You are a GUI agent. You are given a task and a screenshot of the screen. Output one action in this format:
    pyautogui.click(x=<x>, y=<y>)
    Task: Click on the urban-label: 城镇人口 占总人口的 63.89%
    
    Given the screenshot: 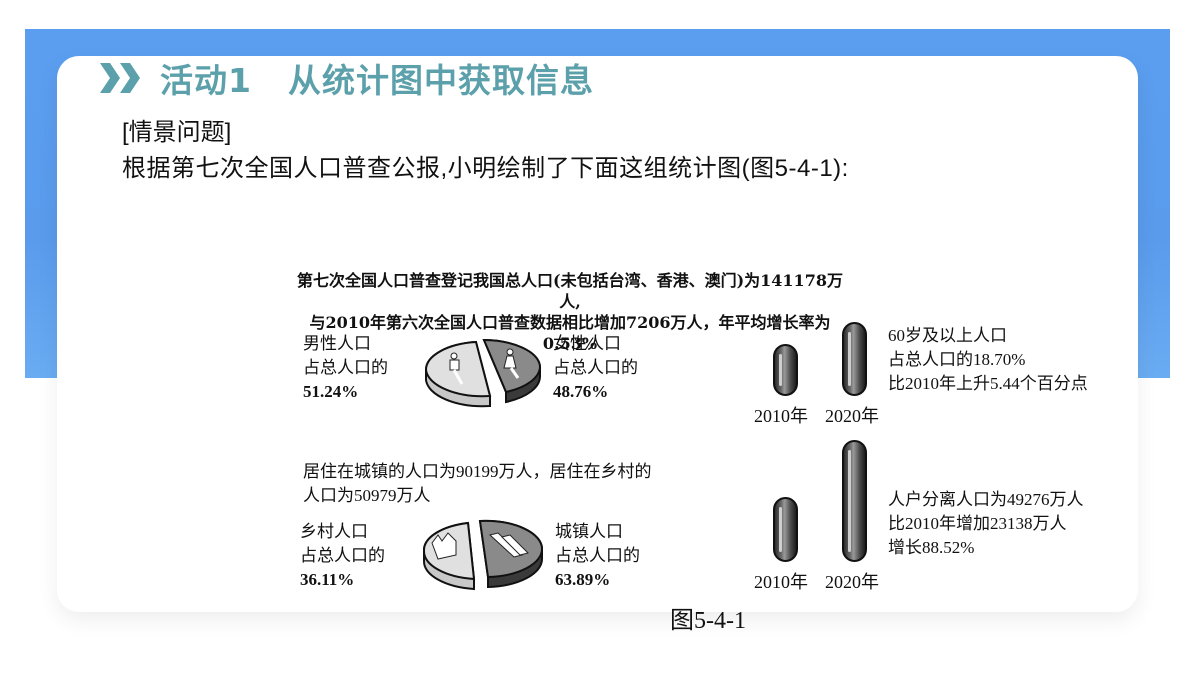 What is the action you would take?
    pyautogui.click(x=597, y=555)
    